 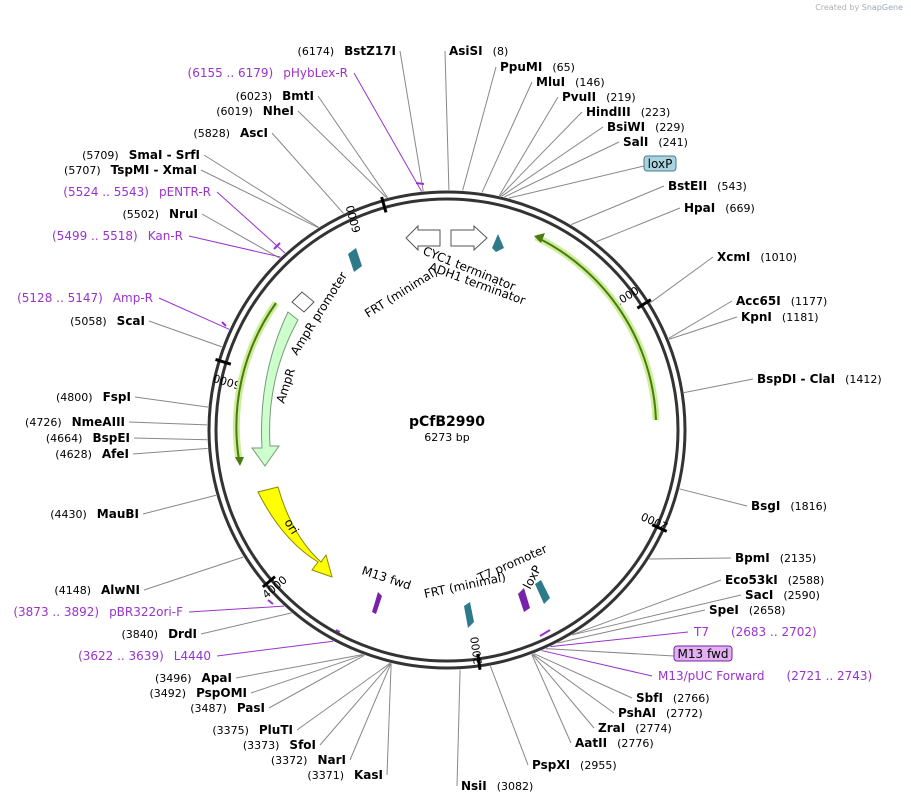 What do you see at coordinates (542, 592) in the screenshot?
I see `loxp-bottom-marker` at bounding box center [542, 592].